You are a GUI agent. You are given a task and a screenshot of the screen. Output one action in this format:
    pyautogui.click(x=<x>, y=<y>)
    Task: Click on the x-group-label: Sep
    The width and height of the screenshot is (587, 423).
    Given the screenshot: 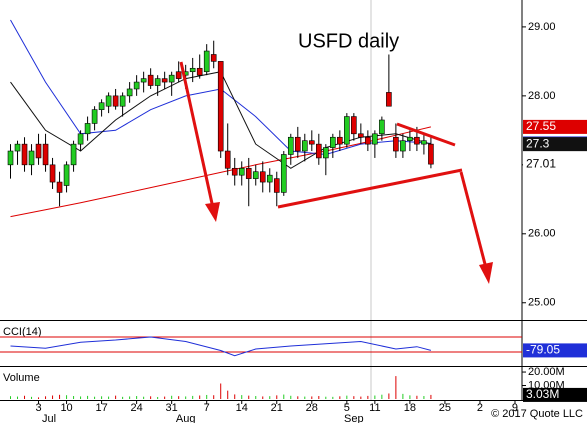 What is the action you would take?
    pyautogui.click(x=354, y=418)
    